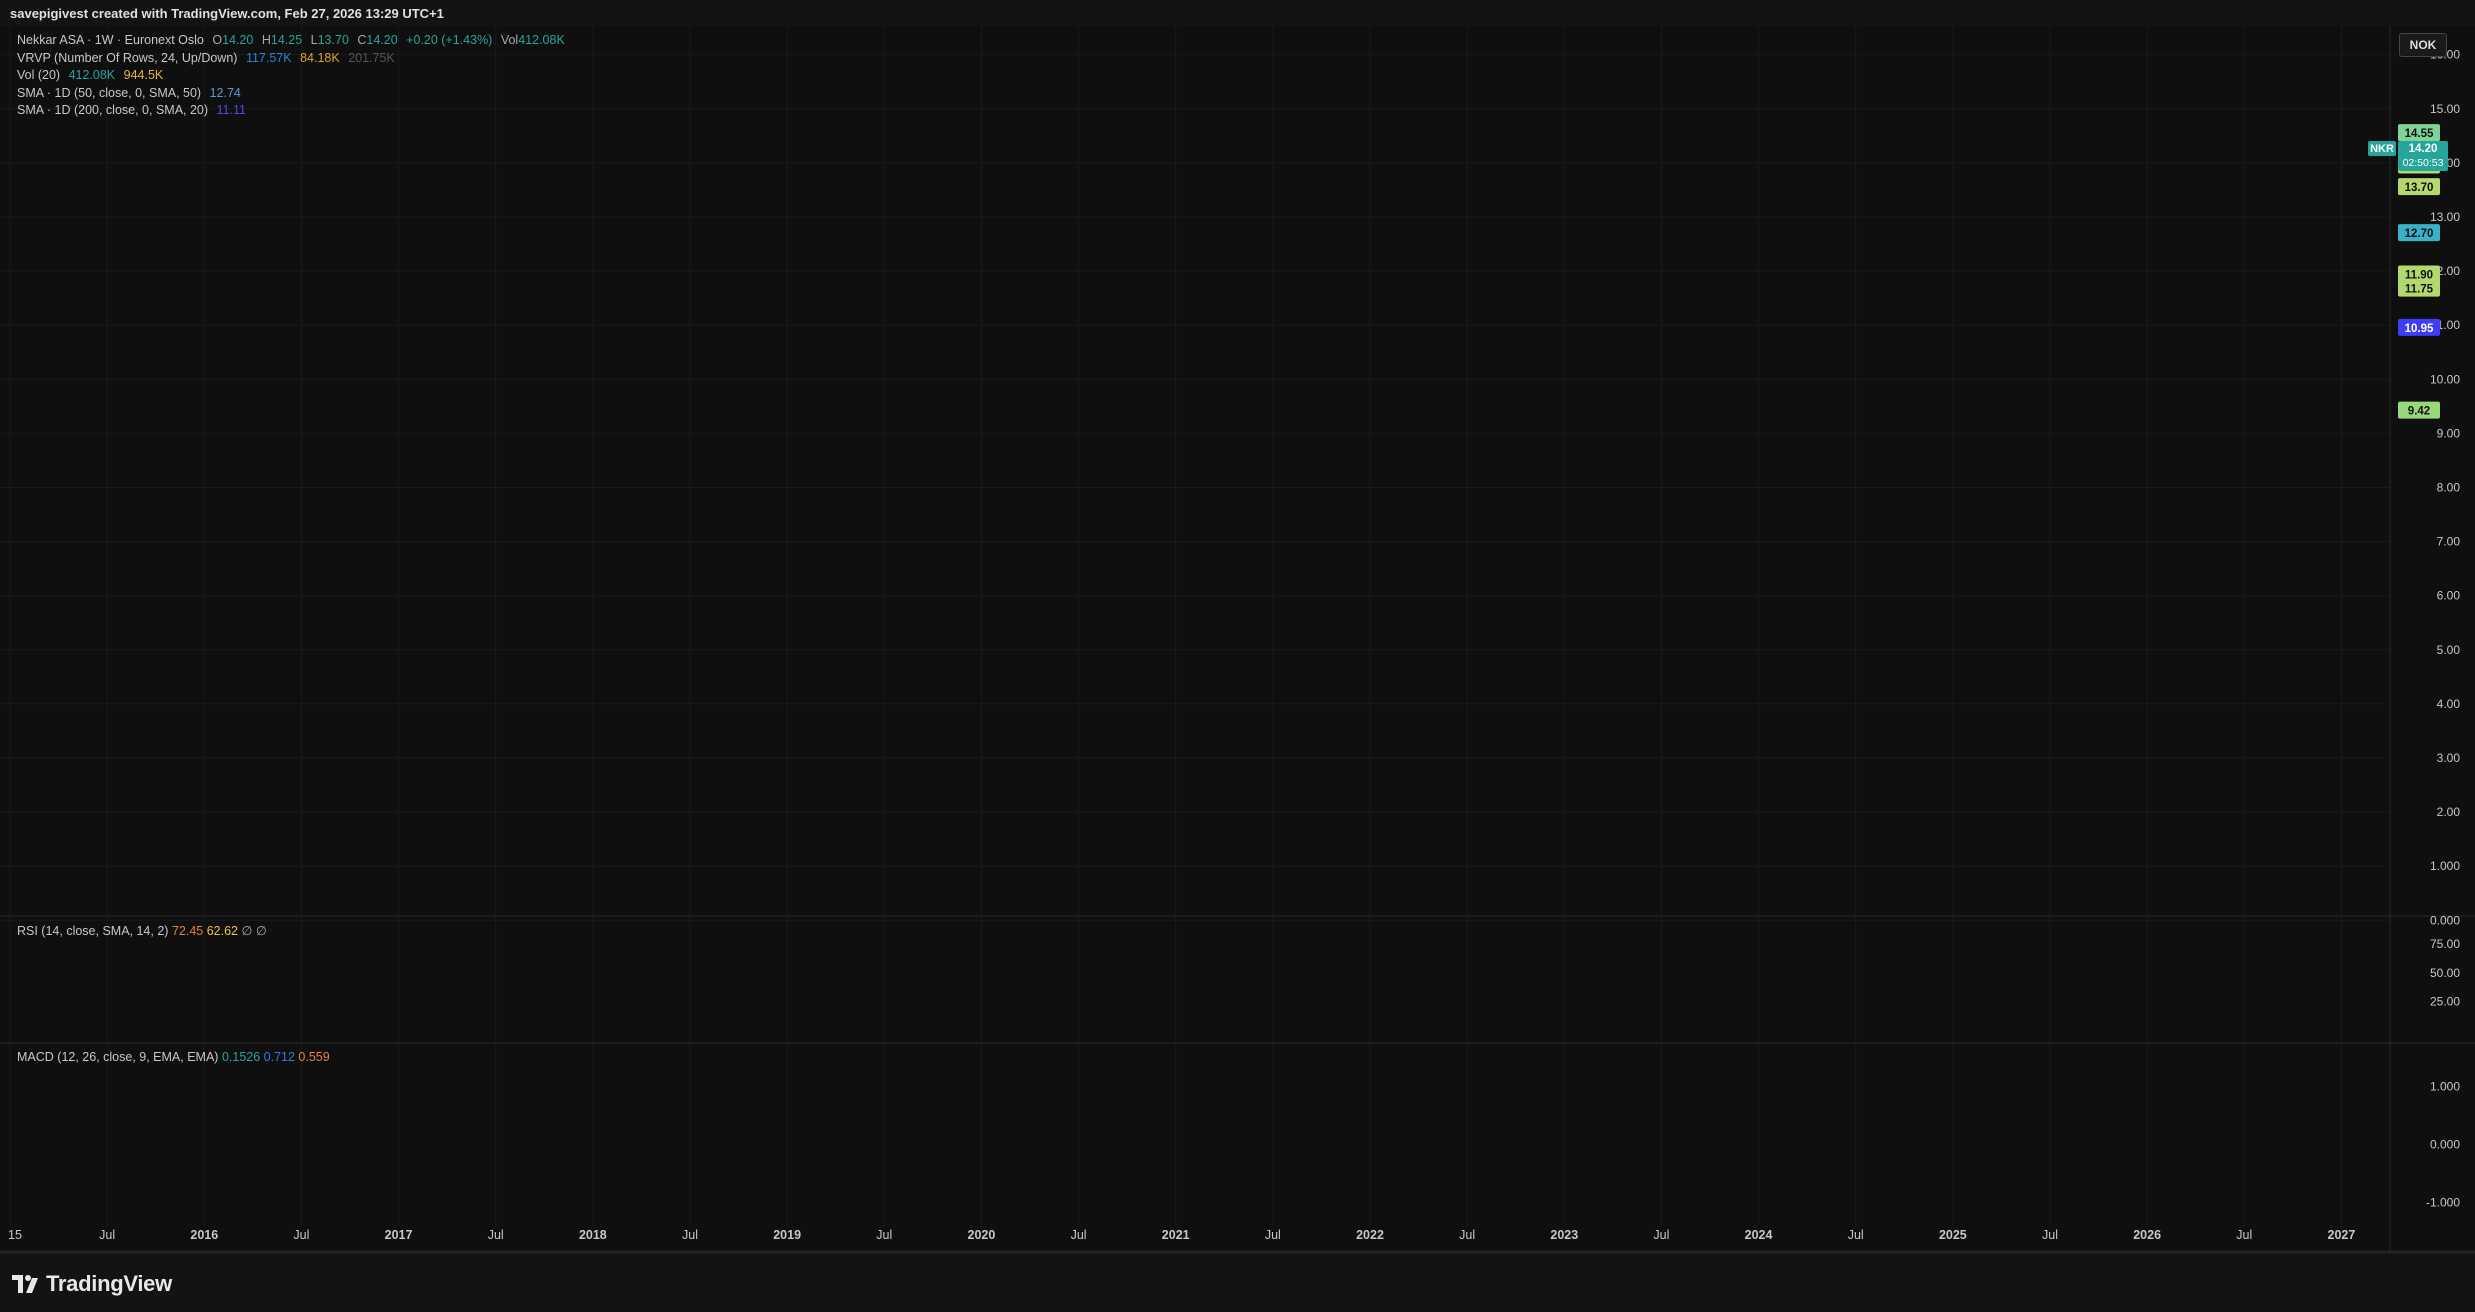 The width and height of the screenshot is (2475, 1312). What do you see at coordinates (2419, 329) in the screenshot?
I see `price-level-tag-text: 10.95` at bounding box center [2419, 329].